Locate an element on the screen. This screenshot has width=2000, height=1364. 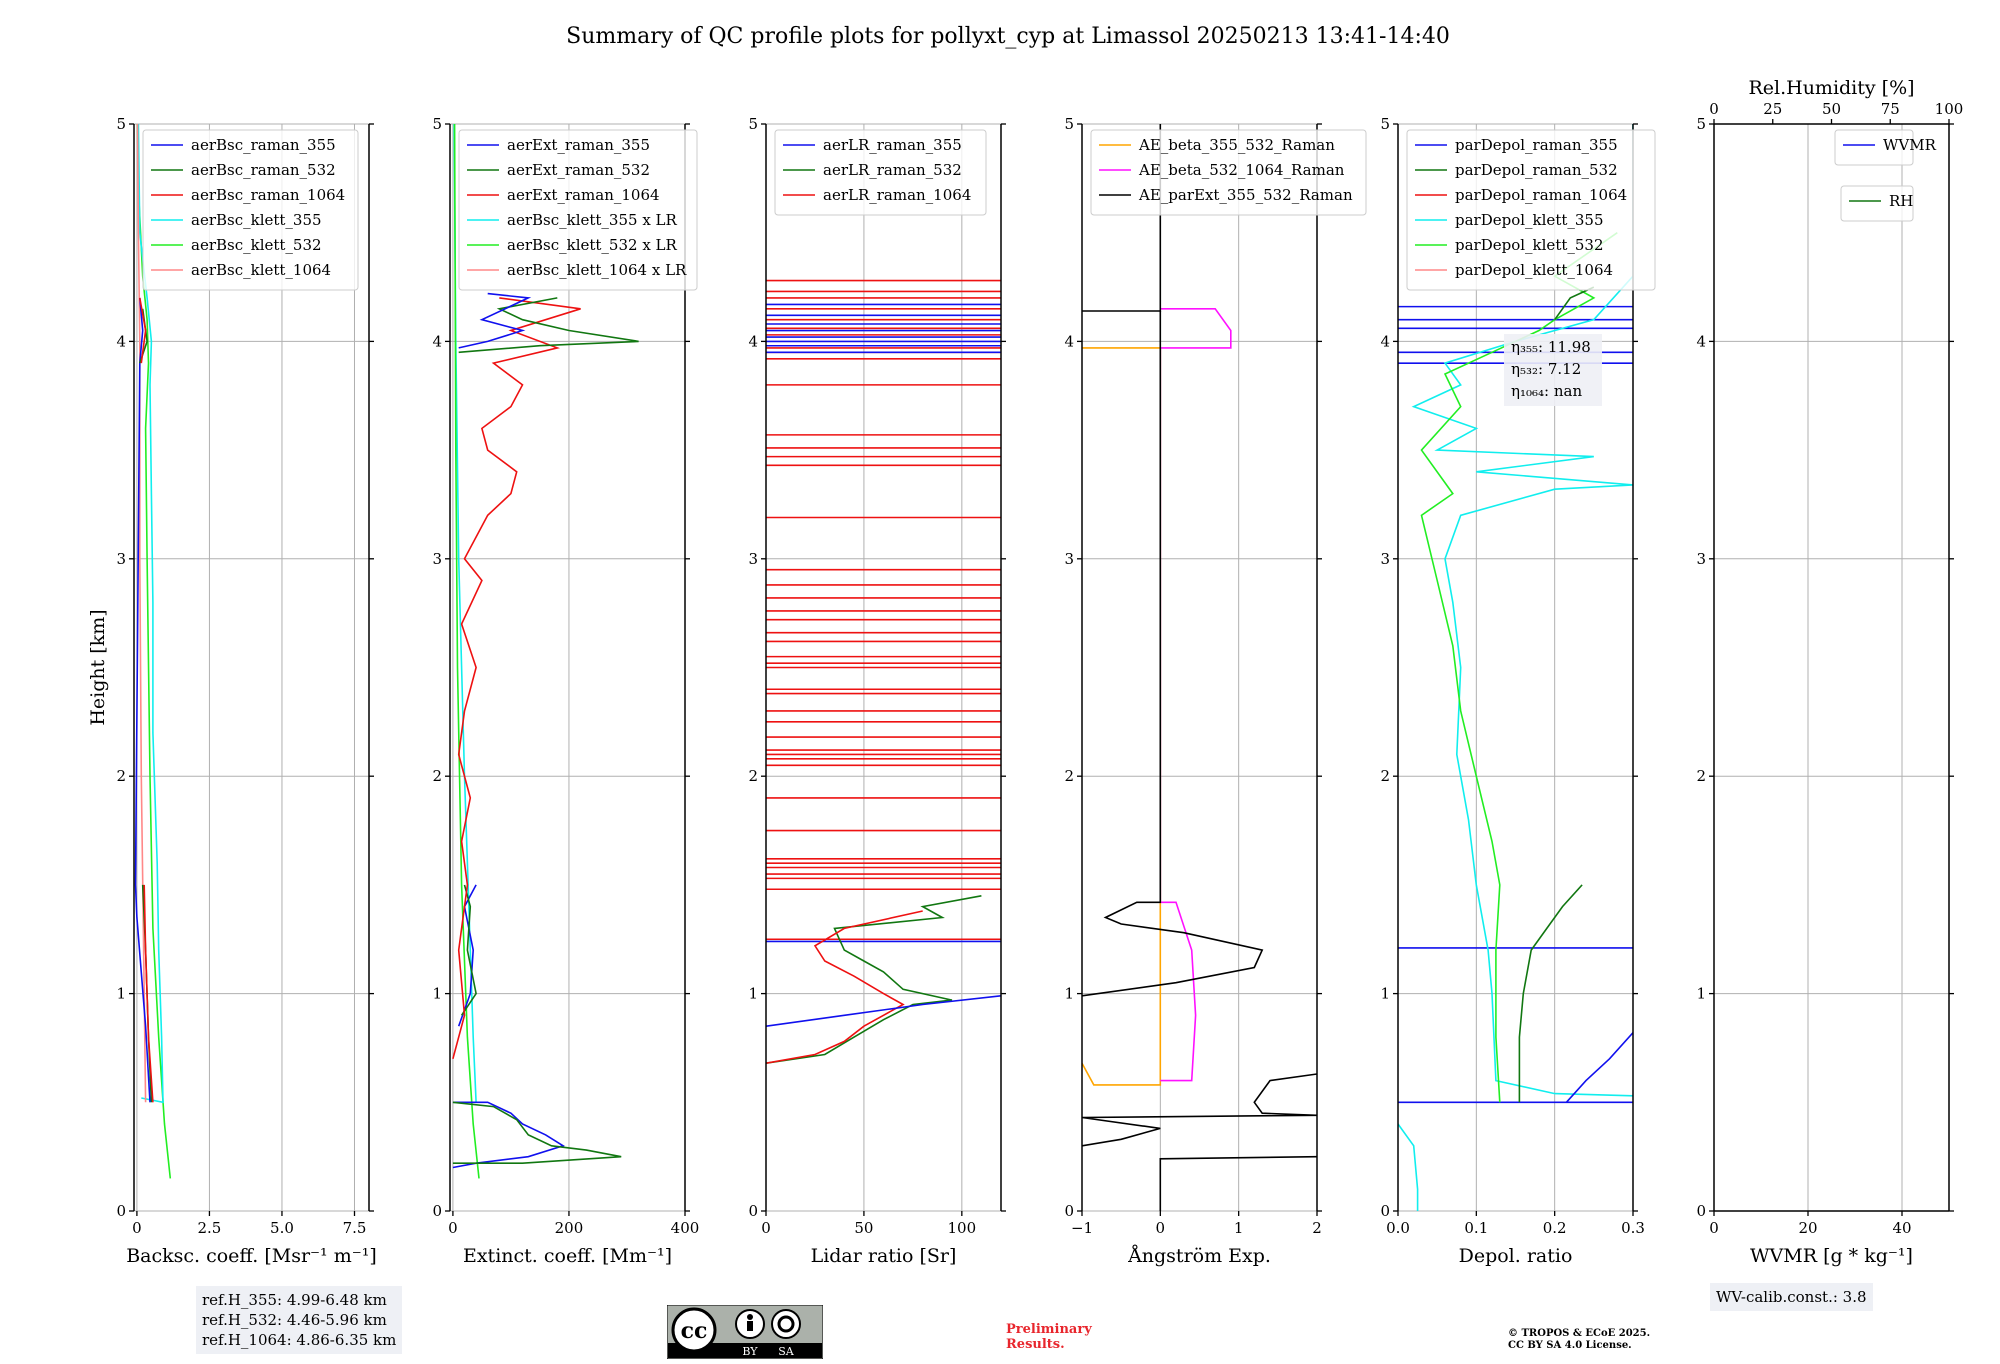
legend-rh: RH is located at coordinates (1877, 203).